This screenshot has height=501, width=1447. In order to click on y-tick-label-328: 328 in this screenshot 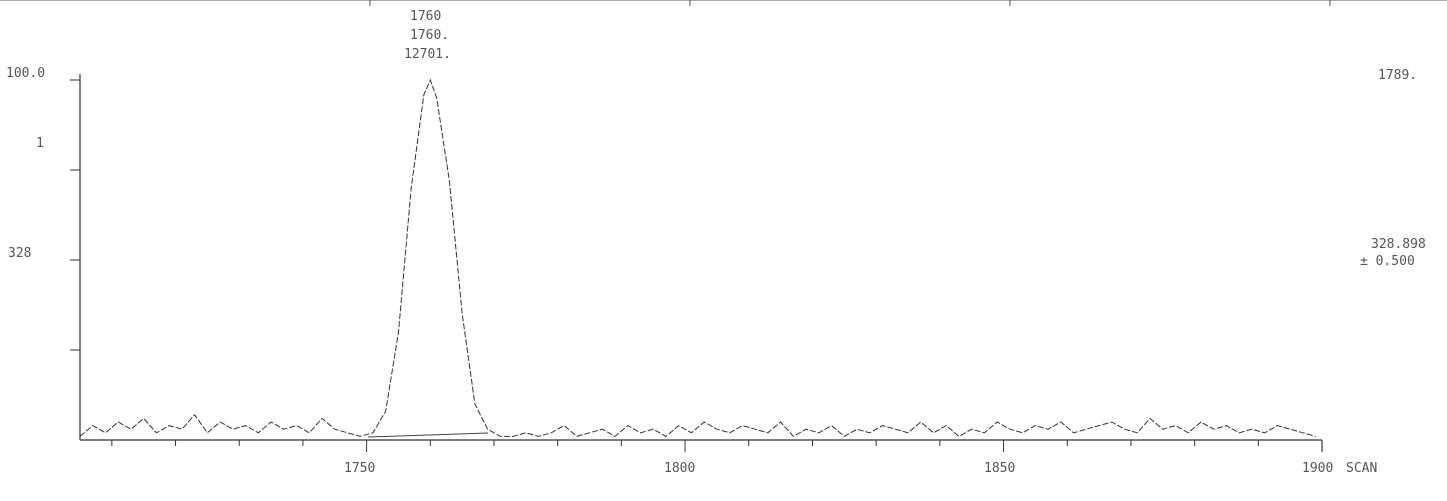, I will do `click(20, 253)`.